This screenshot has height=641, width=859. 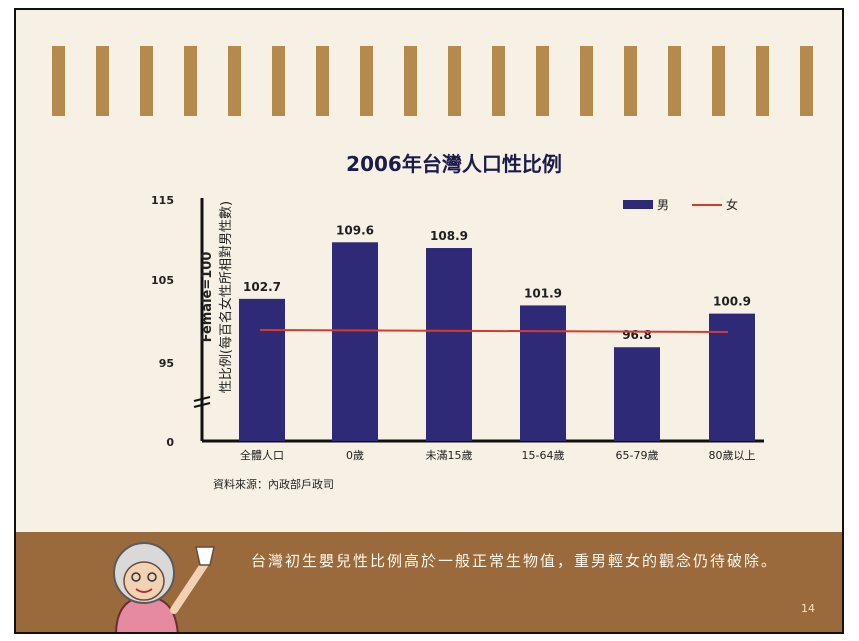 What do you see at coordinates (637, 335) in the screenshot?
I see `bar-value-label: 96.8` at bounding box center [637, 335].